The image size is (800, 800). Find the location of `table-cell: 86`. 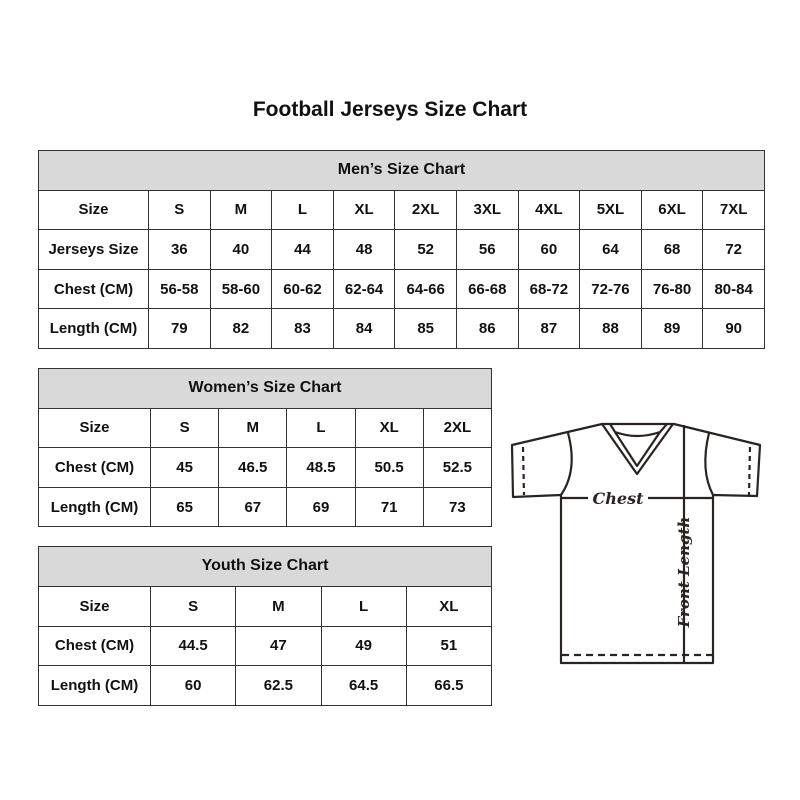

table-cell: 86 is located at coordinates (487, 328).